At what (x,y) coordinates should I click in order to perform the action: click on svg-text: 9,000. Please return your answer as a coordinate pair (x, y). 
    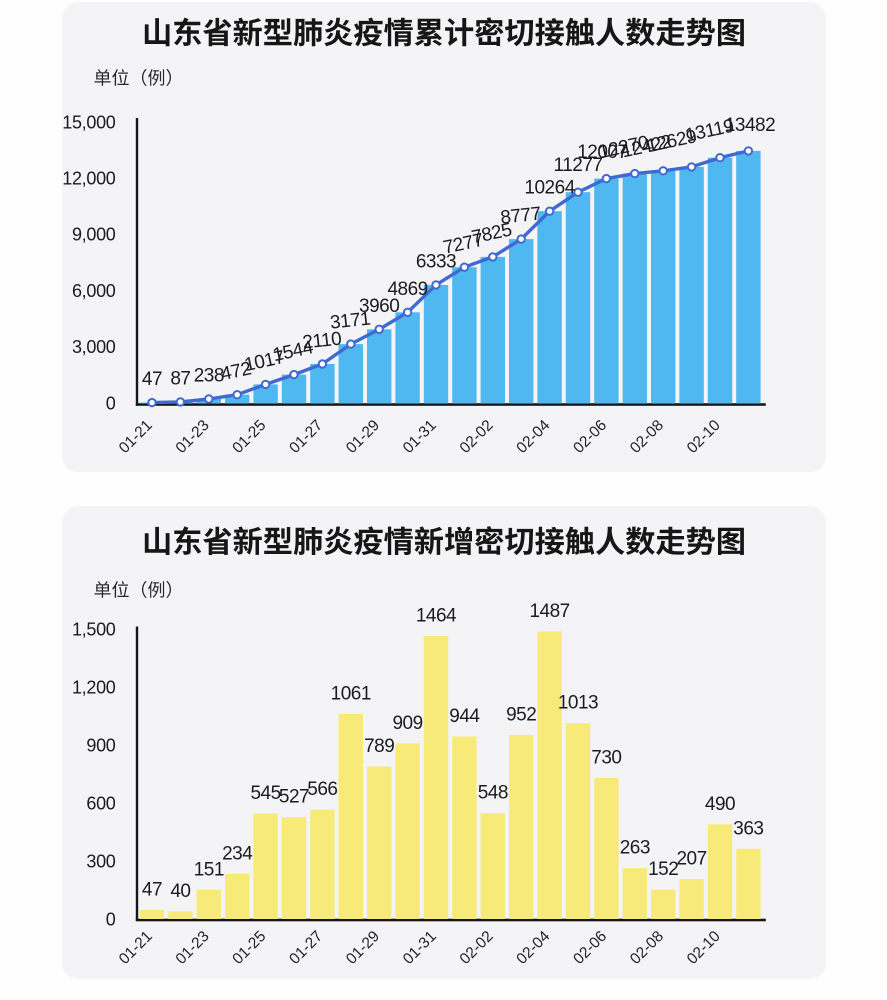
    Looking at the image, I should click on (94, 235).